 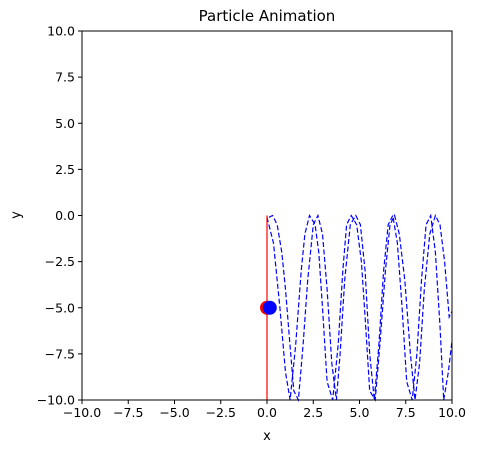 I want to click on y-tick-label: −5.0, so click(x=60, y=307).